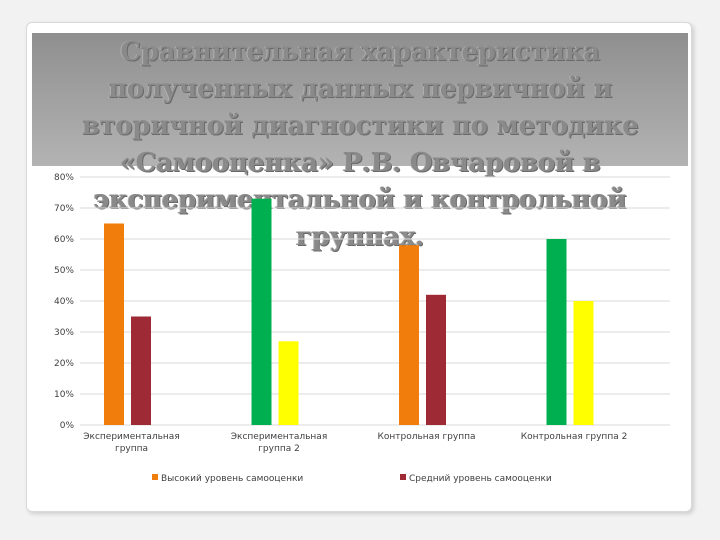 This screenshot has width=720, height=540. What do you see at coordinates (131, 443) in the screenshot?
I see `category-label: Экспериментальная группа` at bounding box center [131, 443].